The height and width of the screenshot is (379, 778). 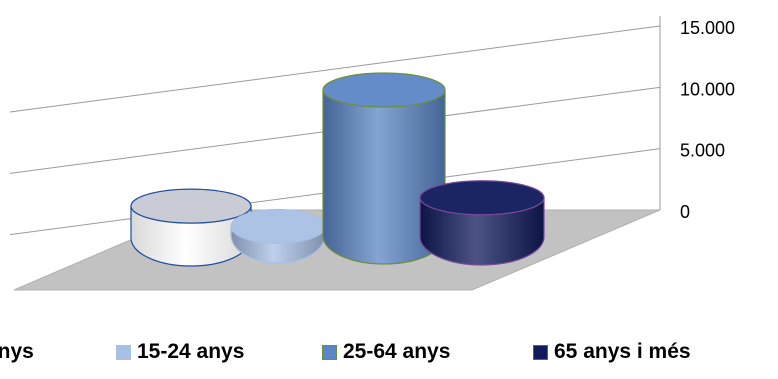 What do you see at coordinates (702, 151) in the screenshot?
I see `y-tick-label: 5.000` at bounding box center [702, 151].